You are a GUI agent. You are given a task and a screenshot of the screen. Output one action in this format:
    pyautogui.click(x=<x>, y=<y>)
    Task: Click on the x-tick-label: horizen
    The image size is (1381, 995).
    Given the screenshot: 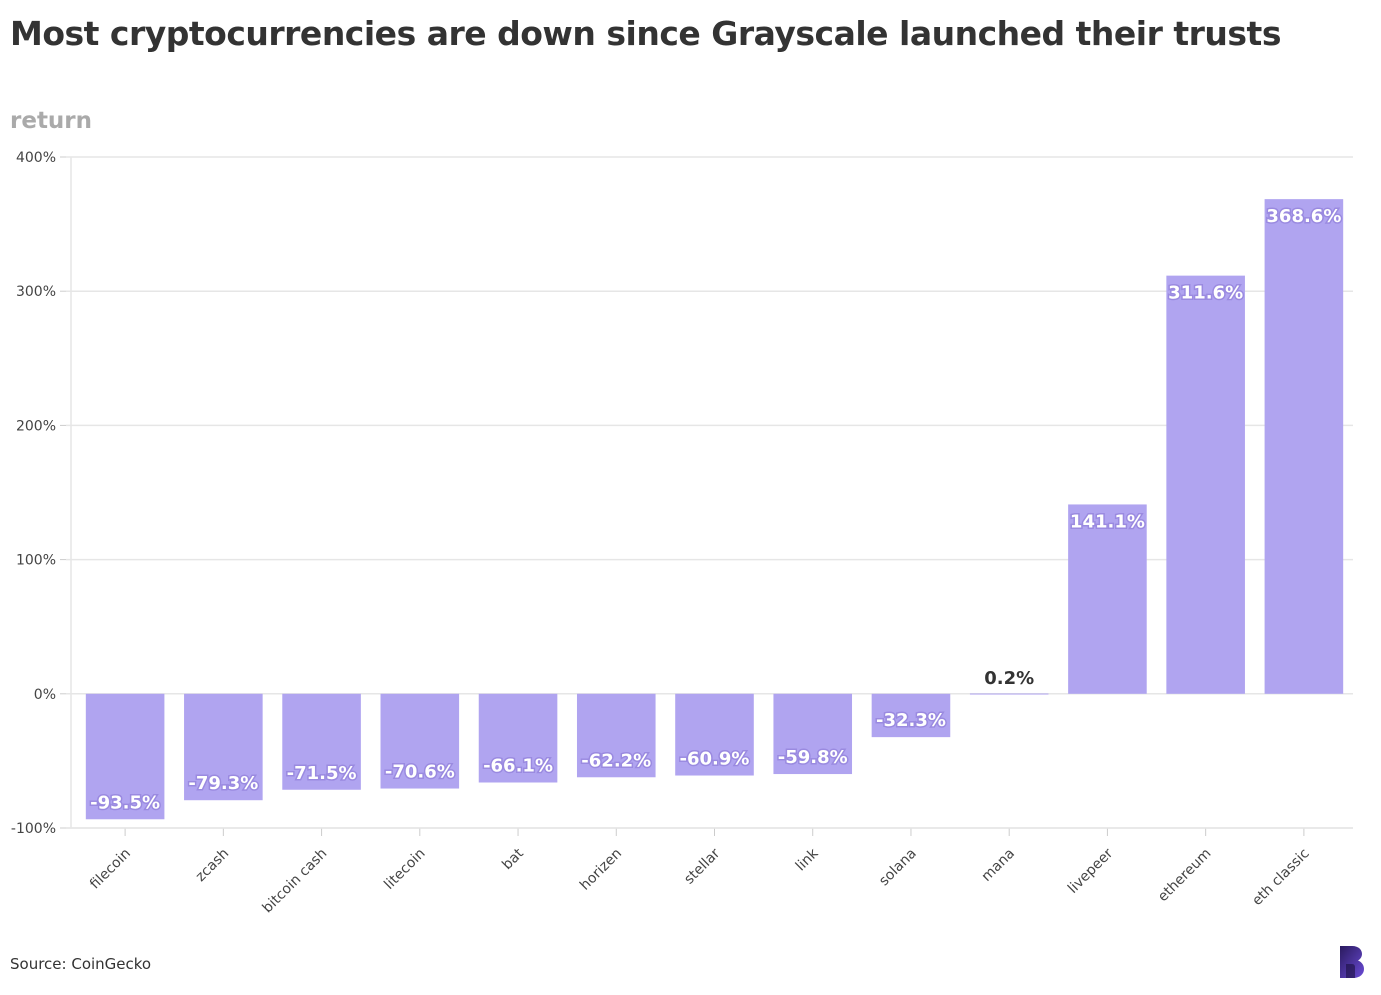 What is the action you would take?
    pyautogui.click(x=601, y=870)
    